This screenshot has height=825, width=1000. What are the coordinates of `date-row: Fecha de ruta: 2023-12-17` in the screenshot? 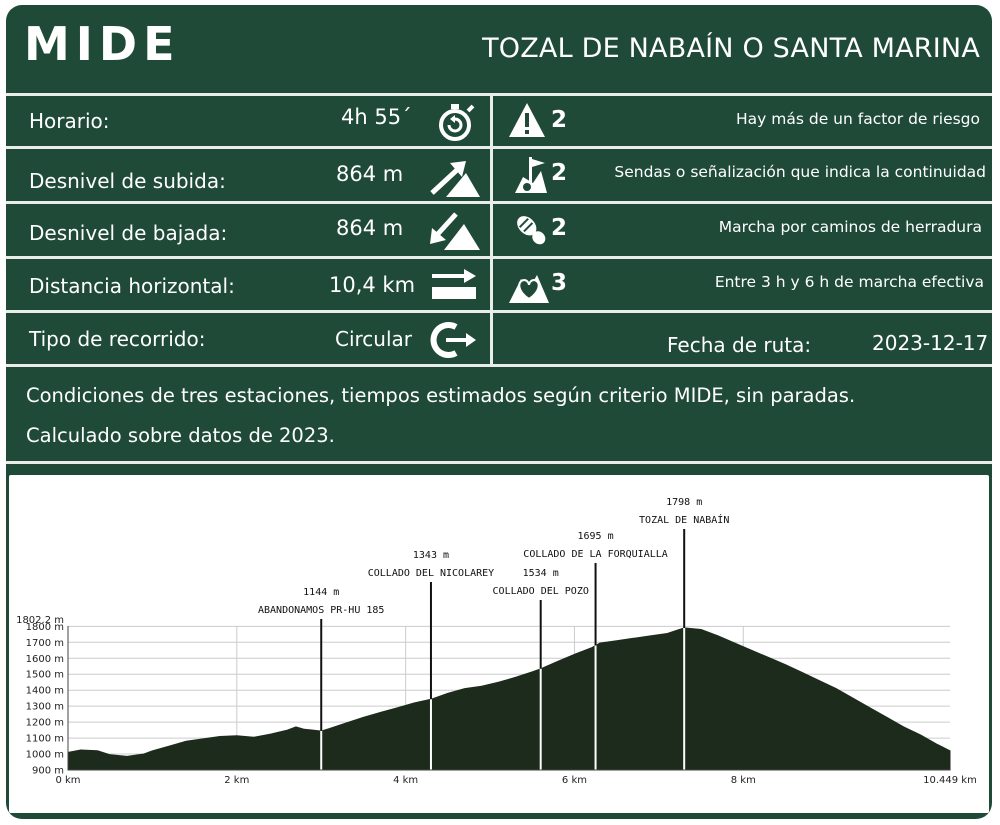 It's located at (742, 338).